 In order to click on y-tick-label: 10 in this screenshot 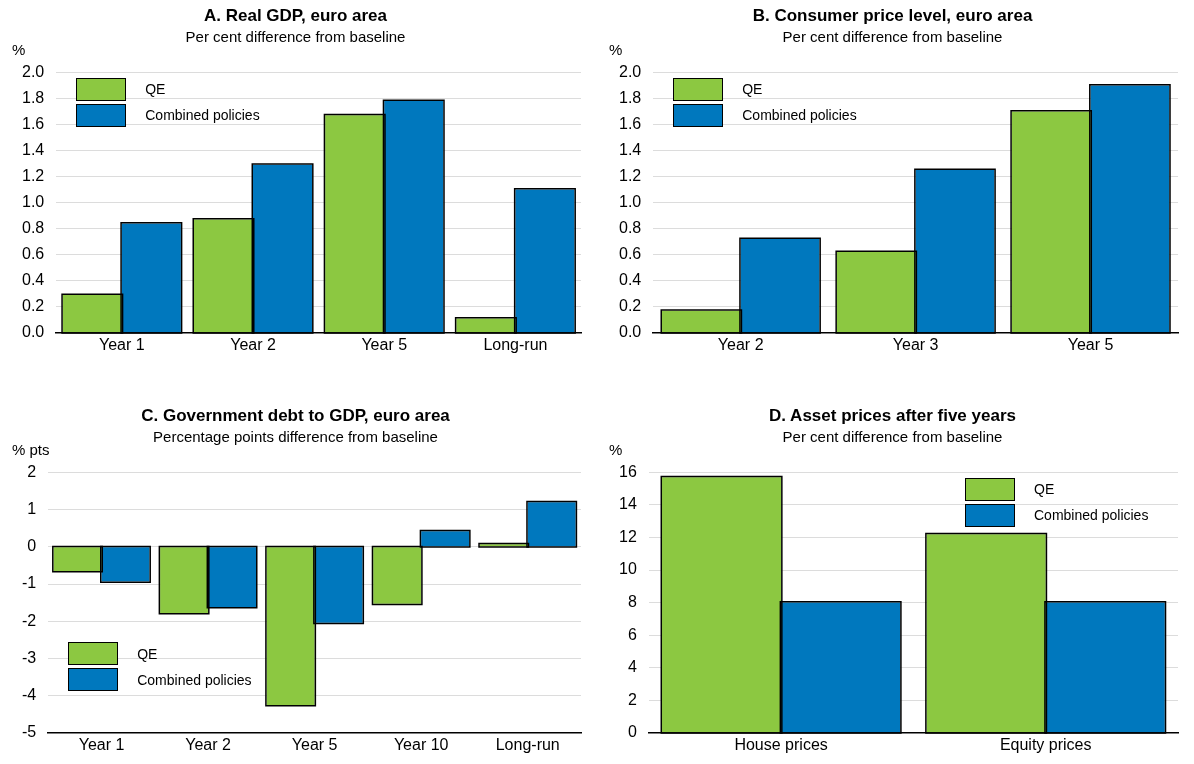, I will do `click(628, 569)`.